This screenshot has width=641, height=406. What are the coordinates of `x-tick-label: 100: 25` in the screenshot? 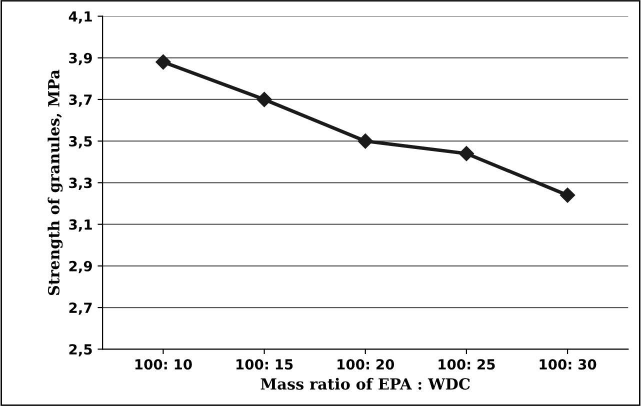 It's located at (466, 364).